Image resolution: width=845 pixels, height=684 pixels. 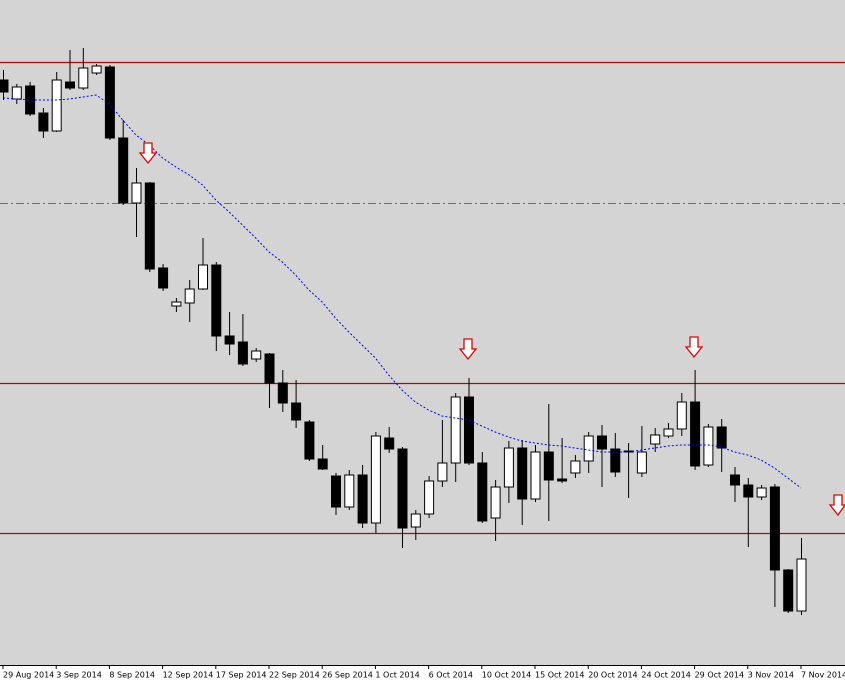 I want to click on x-tick-label: 1 Oct 2014, so click(x=397, y=675).